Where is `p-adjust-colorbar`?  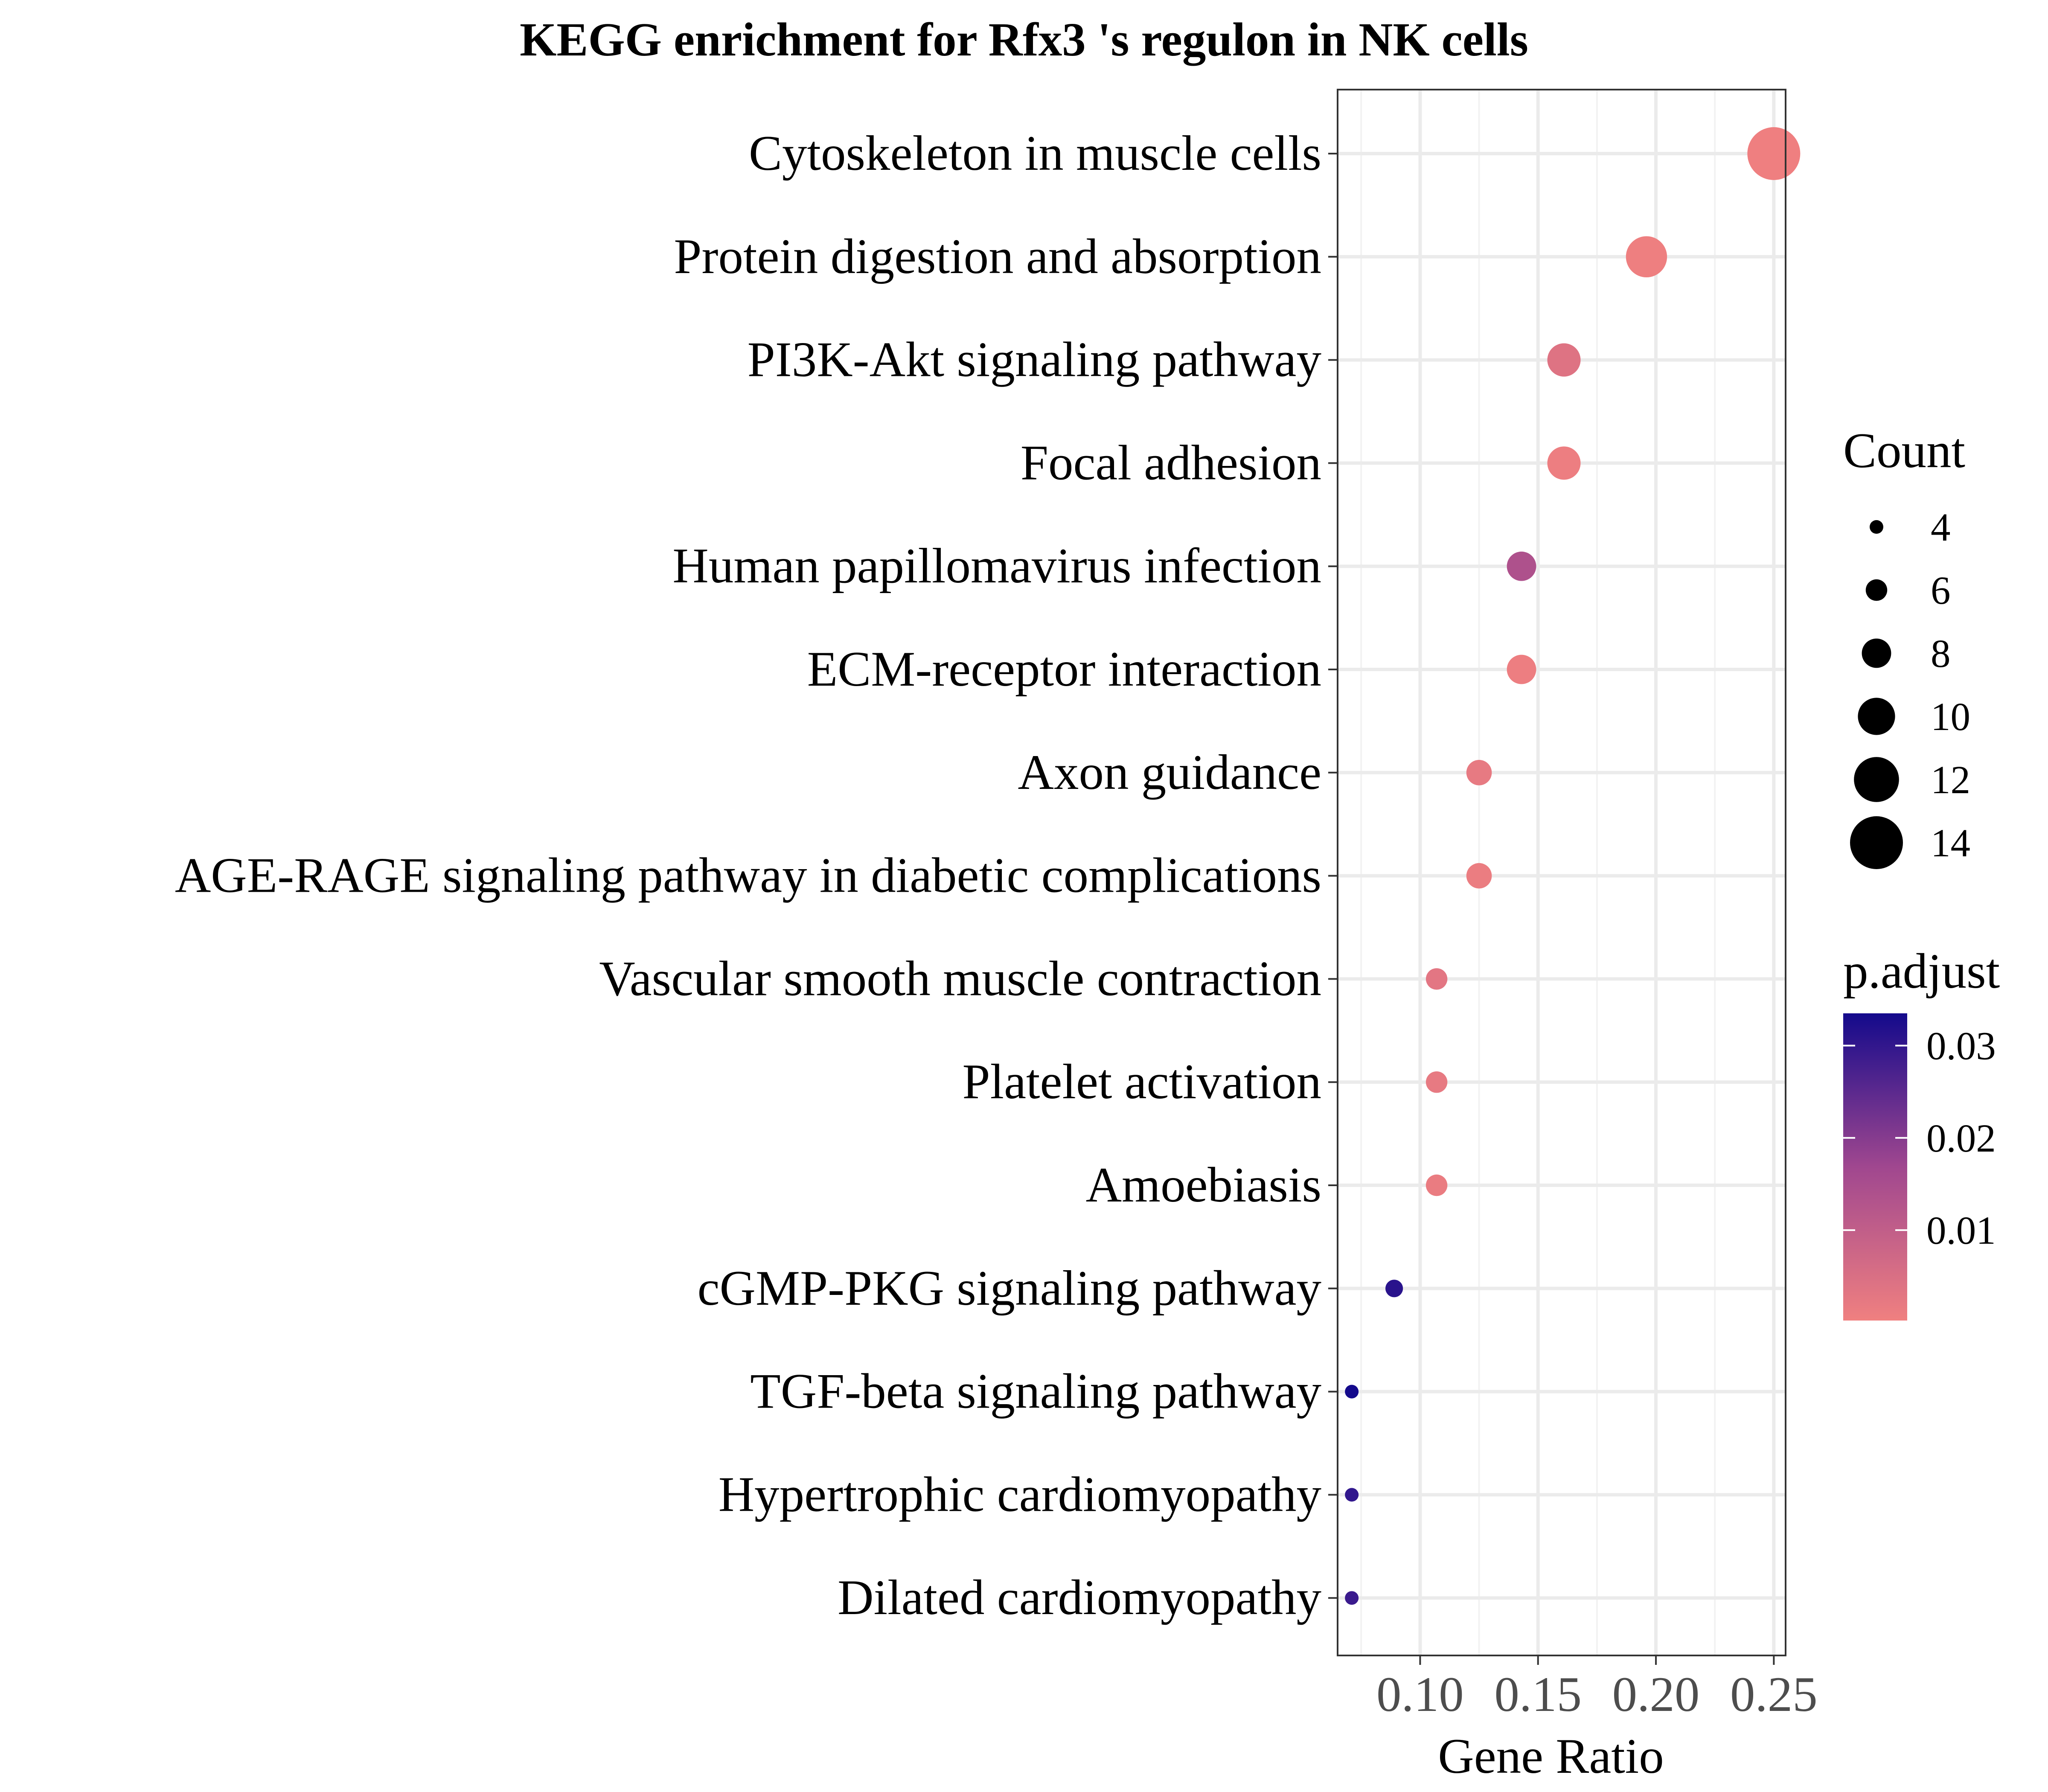
p-adjust-colorbar is located at coordinates (1875, 1167).